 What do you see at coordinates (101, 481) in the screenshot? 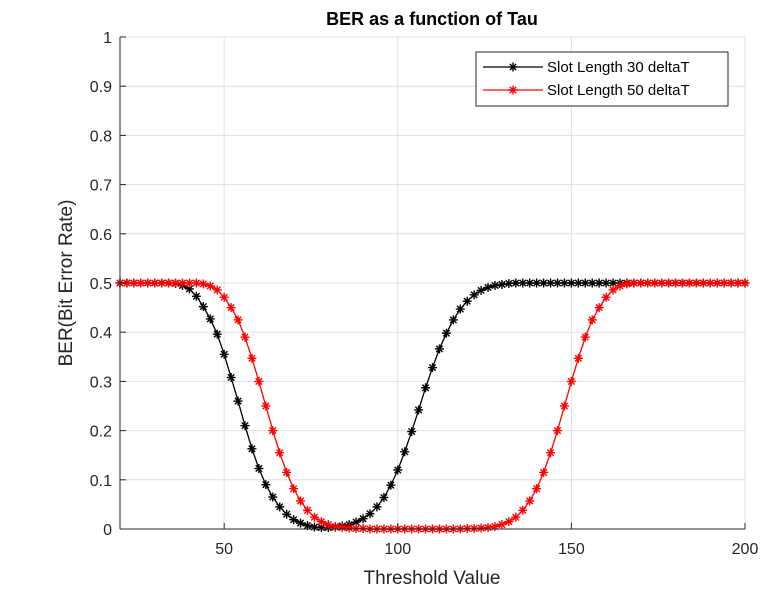
I see `y-tick-label: 0.1` at bounding box center [101, 481].